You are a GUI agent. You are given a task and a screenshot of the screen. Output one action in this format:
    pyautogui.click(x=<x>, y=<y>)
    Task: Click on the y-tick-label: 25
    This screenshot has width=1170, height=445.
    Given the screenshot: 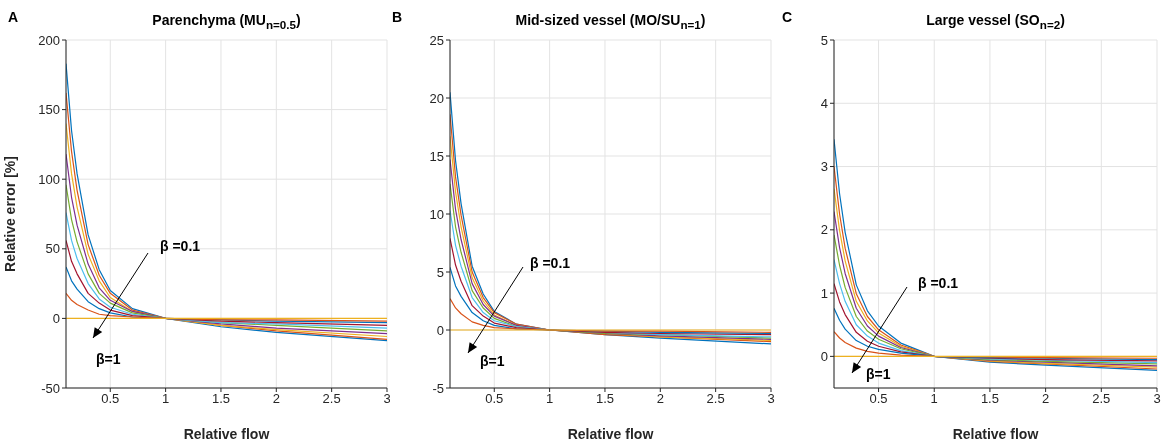 What is the action you would take?
    pyautogui.click(x=436, y=40)
    